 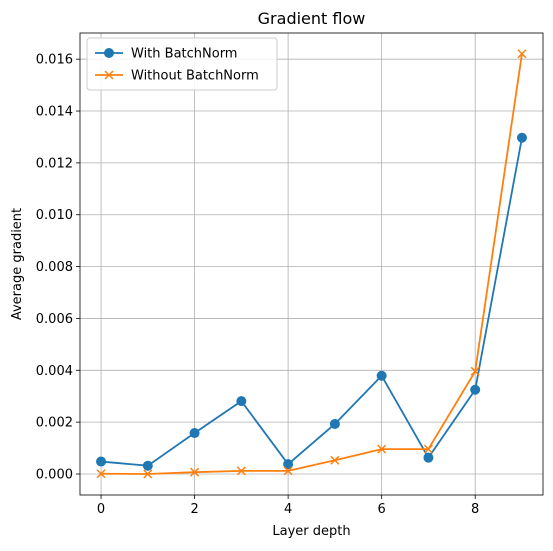 I want to click on x-ticks: 0 2 4 6 8, so click(x=288, y=506).